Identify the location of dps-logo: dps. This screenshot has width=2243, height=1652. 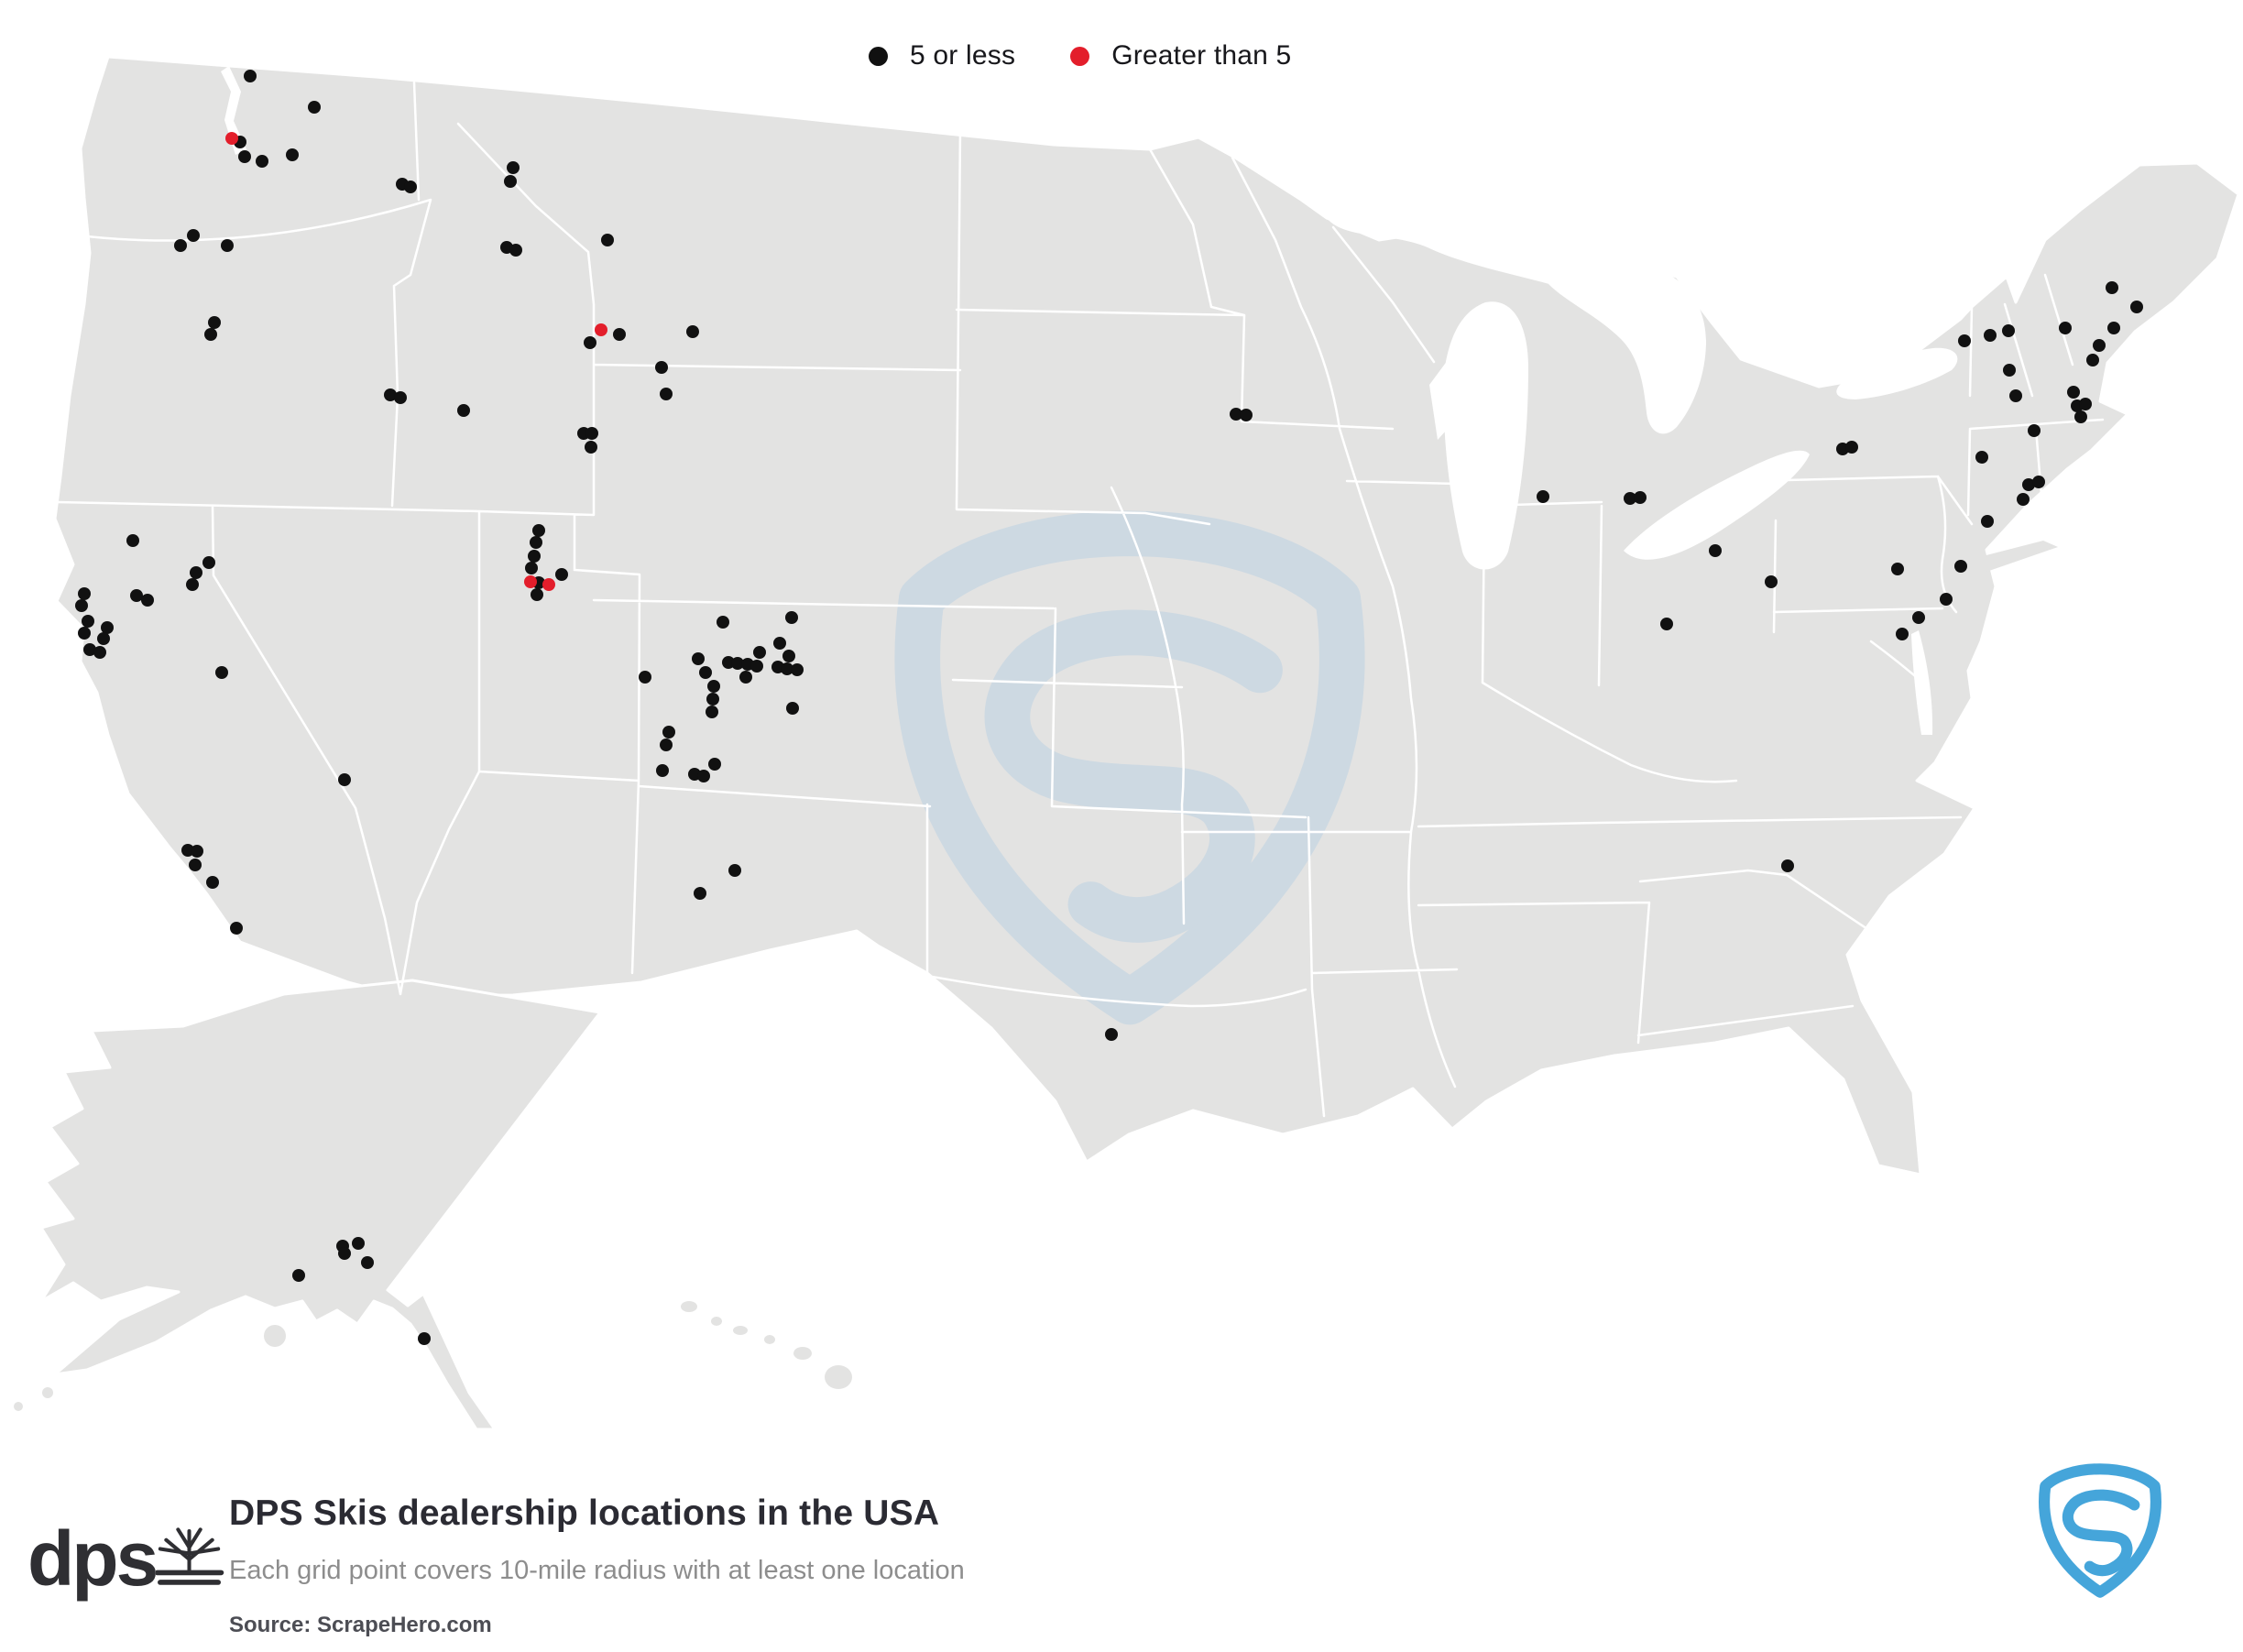
(125, 1558).